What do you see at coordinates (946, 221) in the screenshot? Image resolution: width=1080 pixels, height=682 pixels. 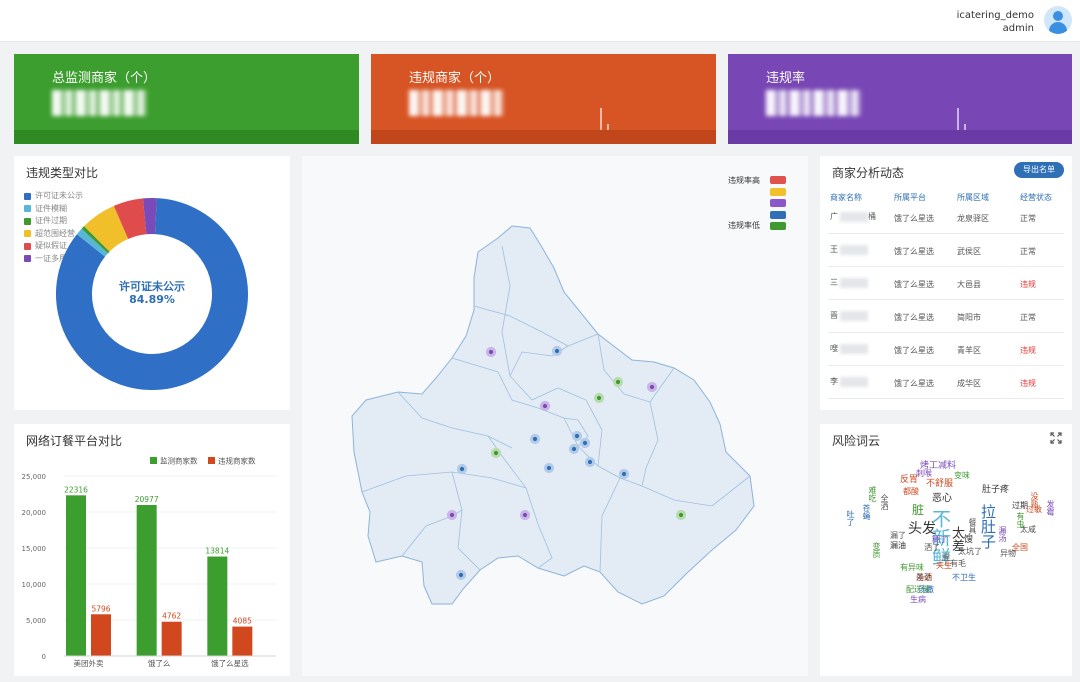 I see `table-row: 广桶 饿了么星选 龙泉驿区 正常` at bounding box center [946, 221].